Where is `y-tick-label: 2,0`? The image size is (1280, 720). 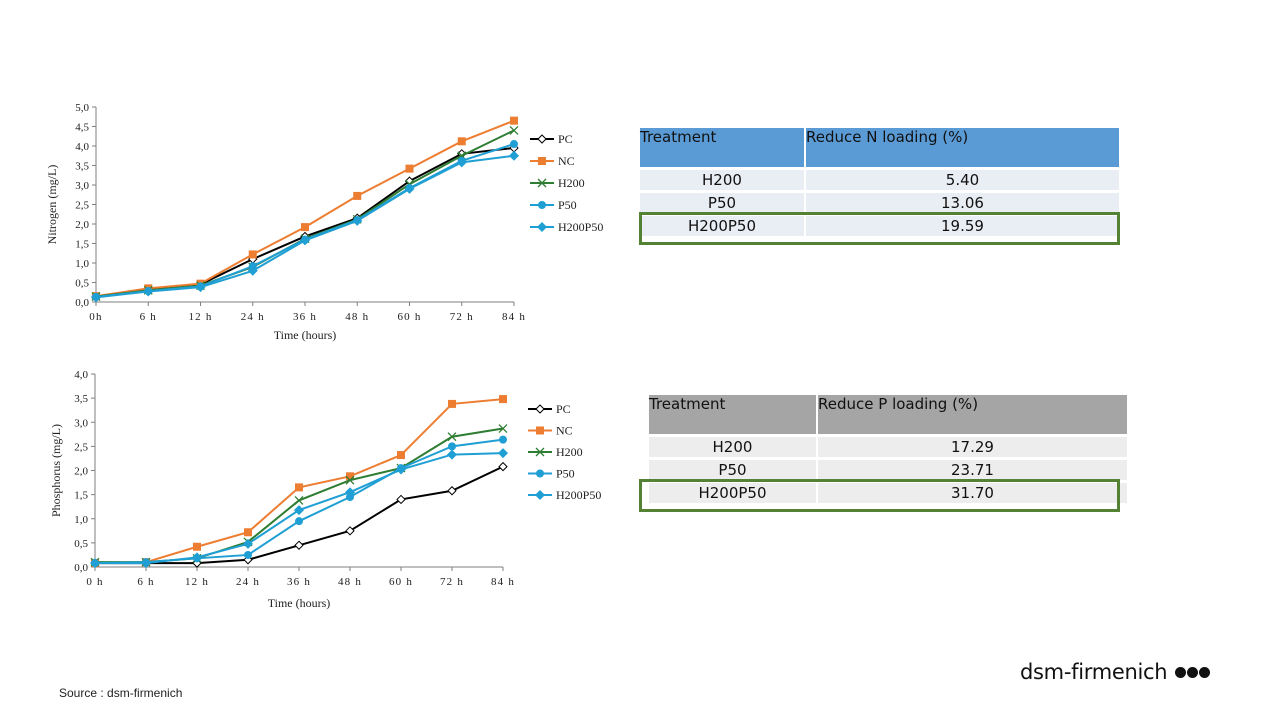
y-tick-label: 2,0 is located at coordinates (81, 472).